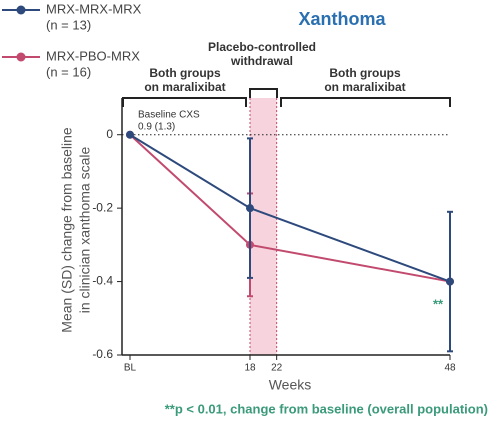  I want to click on legend-label: MRX-PBO-MRX, so click(93, 55).